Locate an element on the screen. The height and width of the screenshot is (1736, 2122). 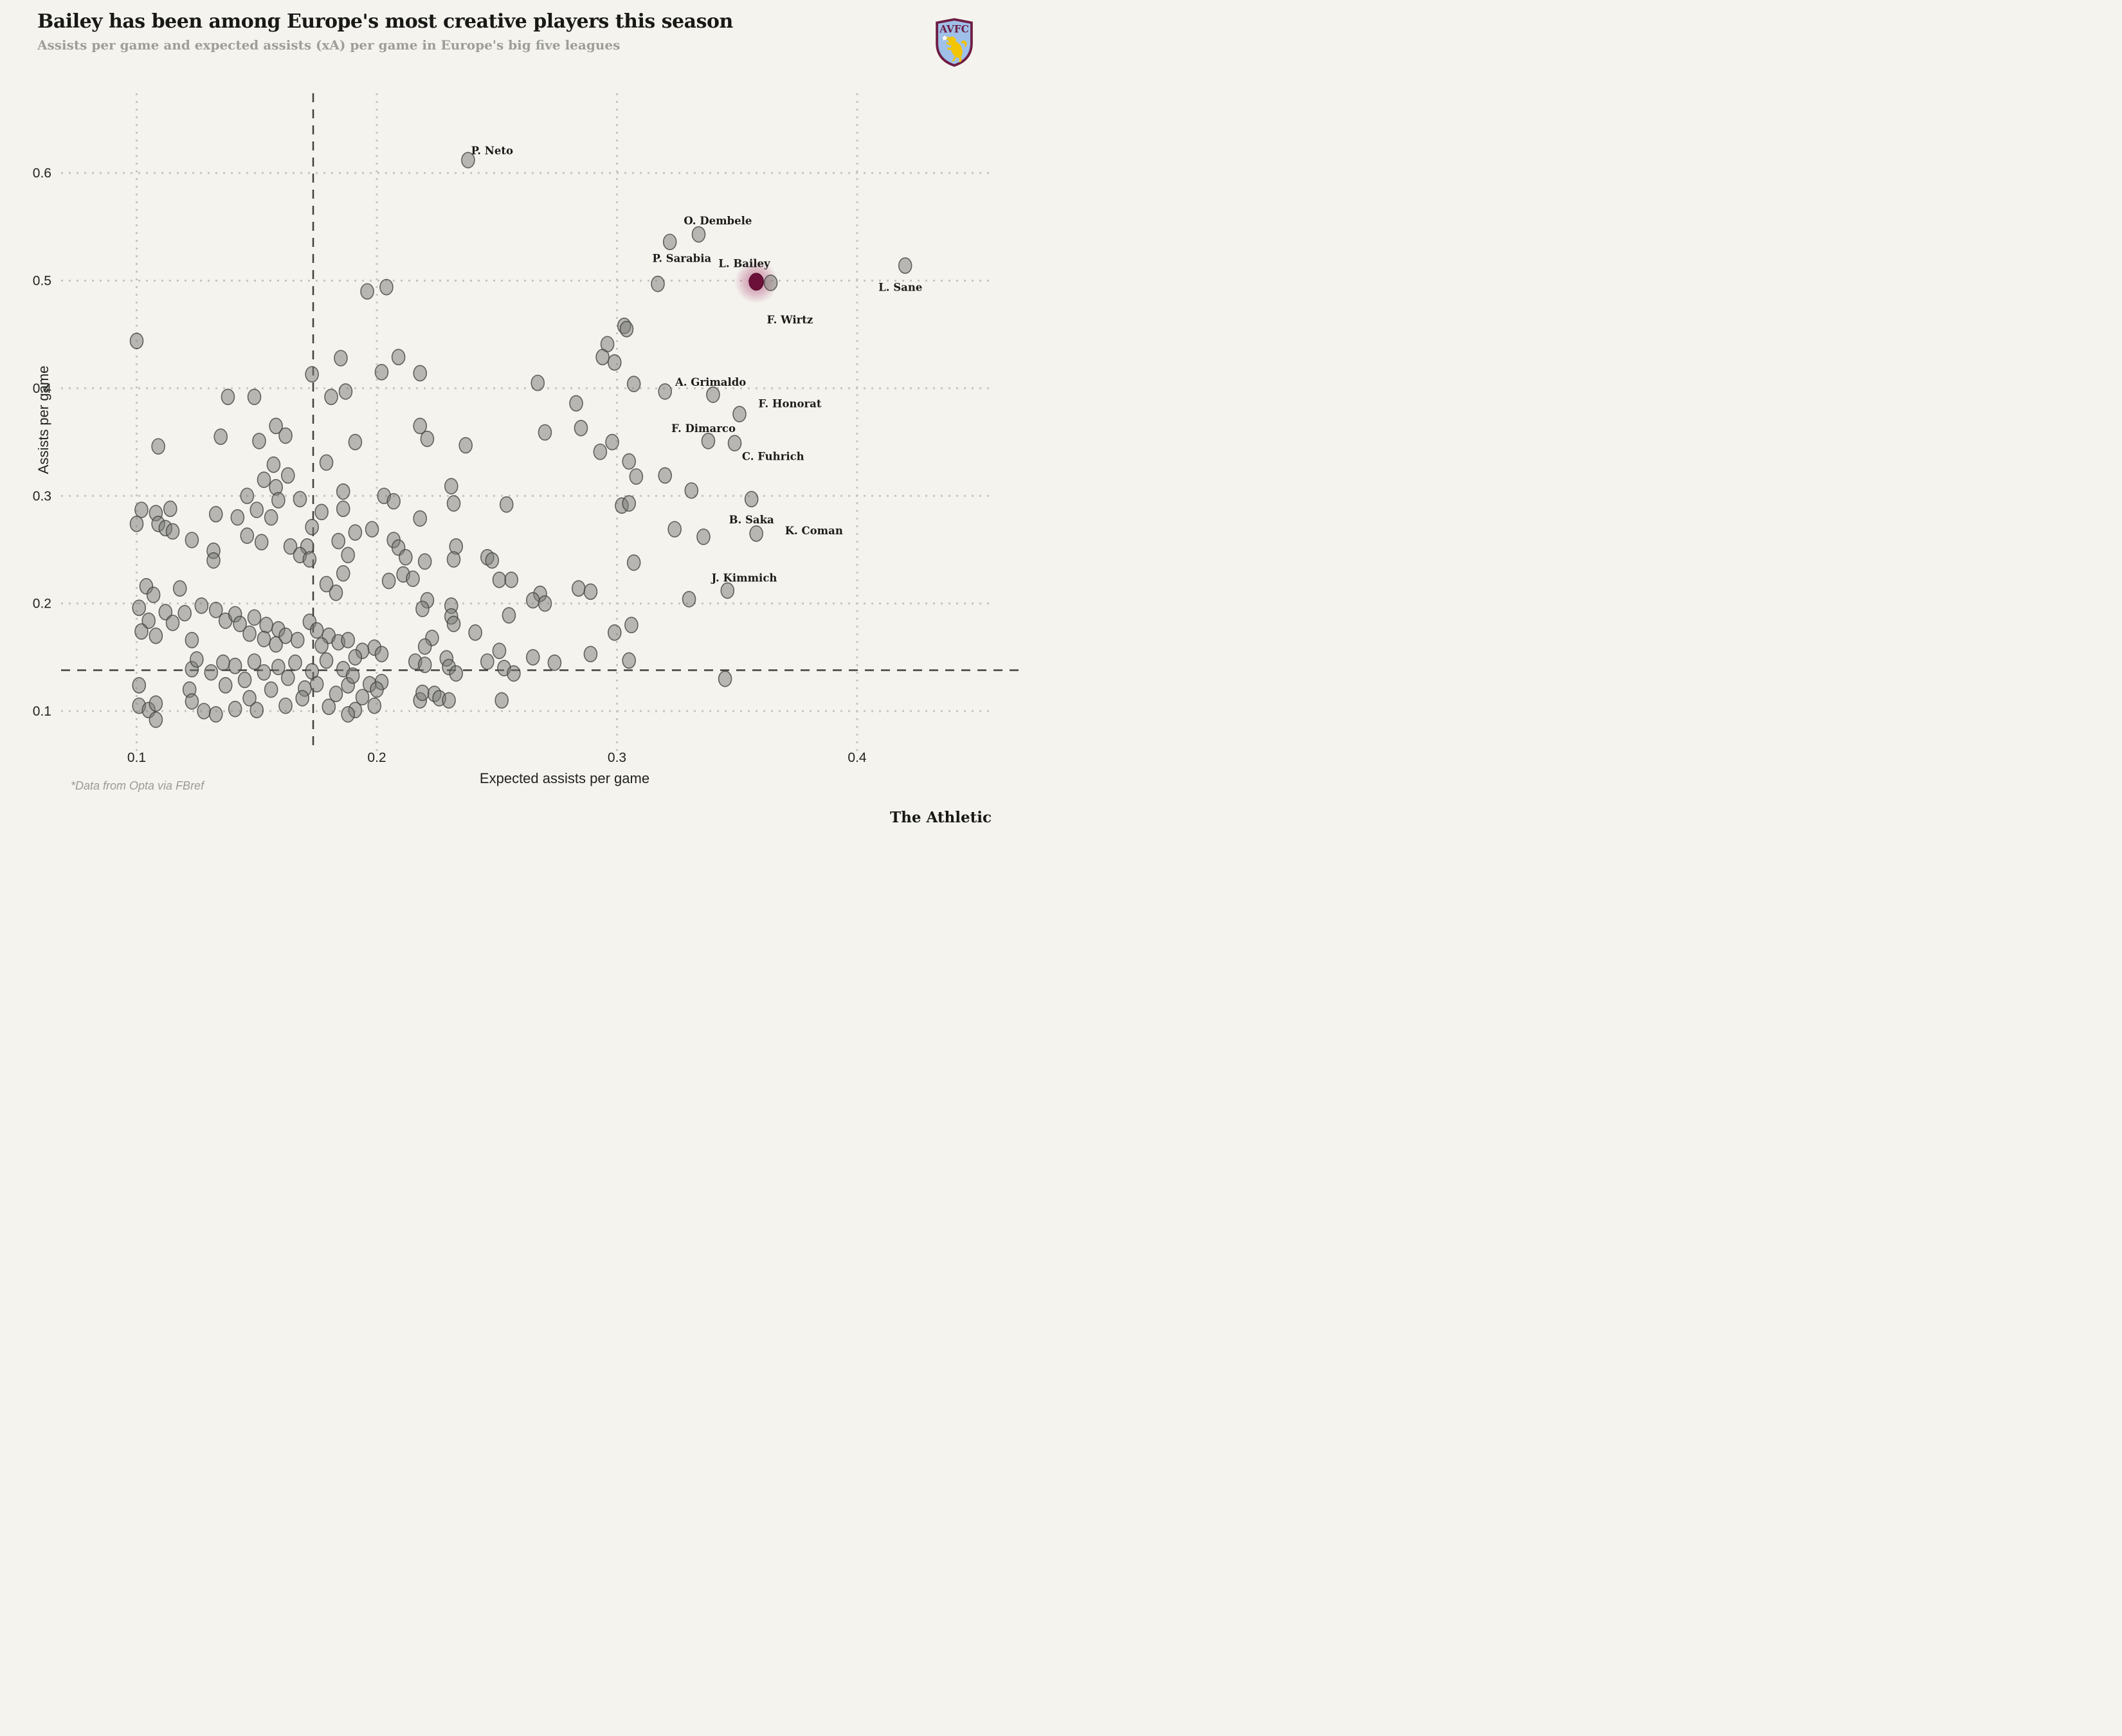
player-label: C. Fuhrich is located at coordinates (773, 456).